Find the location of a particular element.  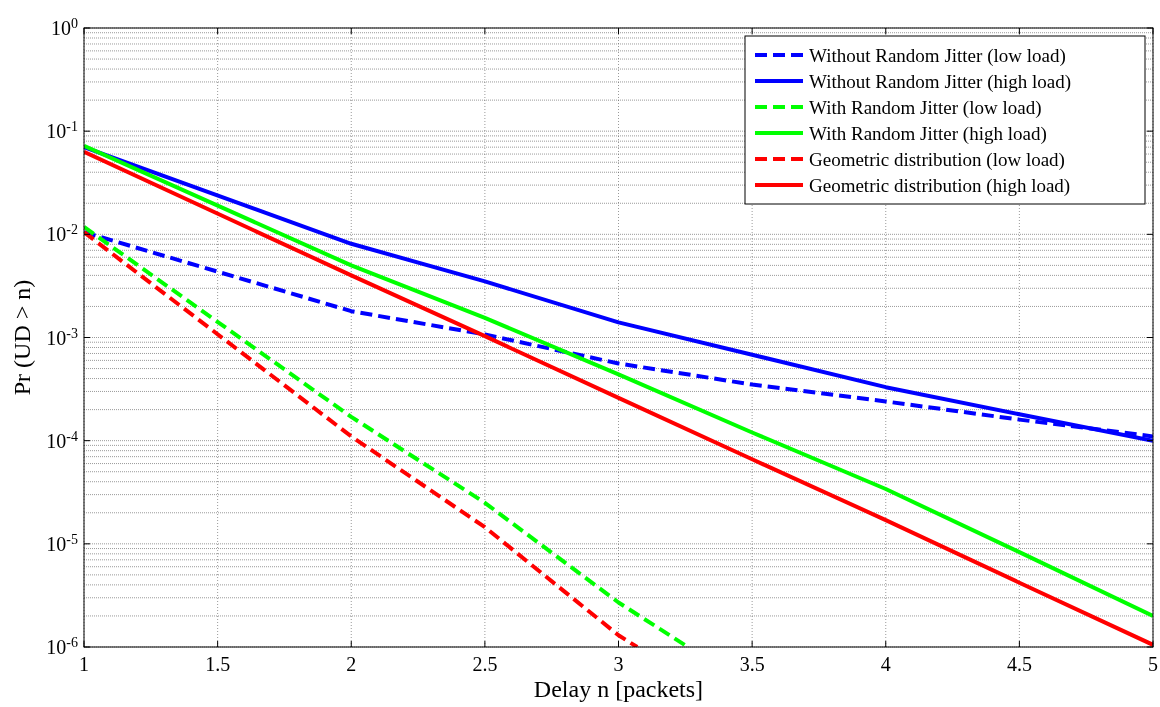

x-tick-label: 1.5 is located at coordinates (218, 664).